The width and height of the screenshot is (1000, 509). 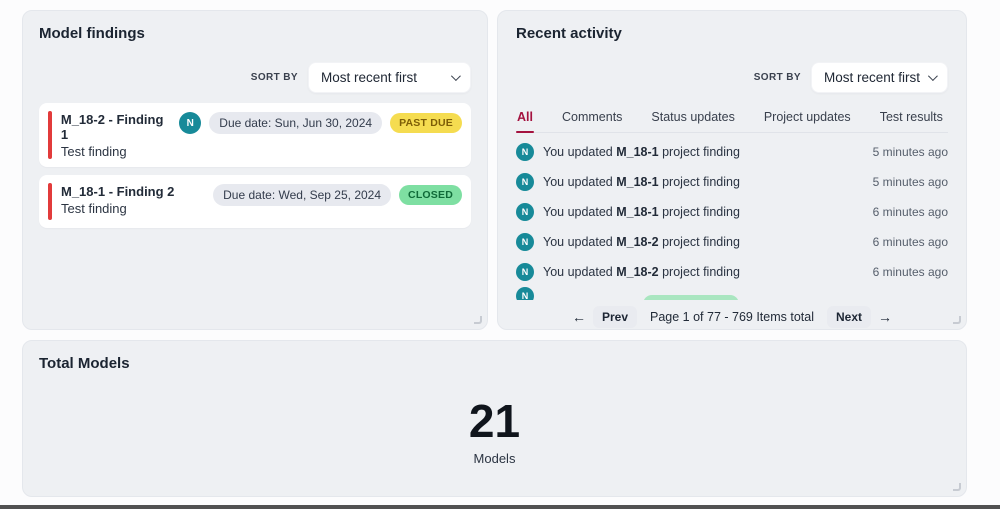 I want to click on tab-project-updates: Project updates, so click(x=807, y=117).